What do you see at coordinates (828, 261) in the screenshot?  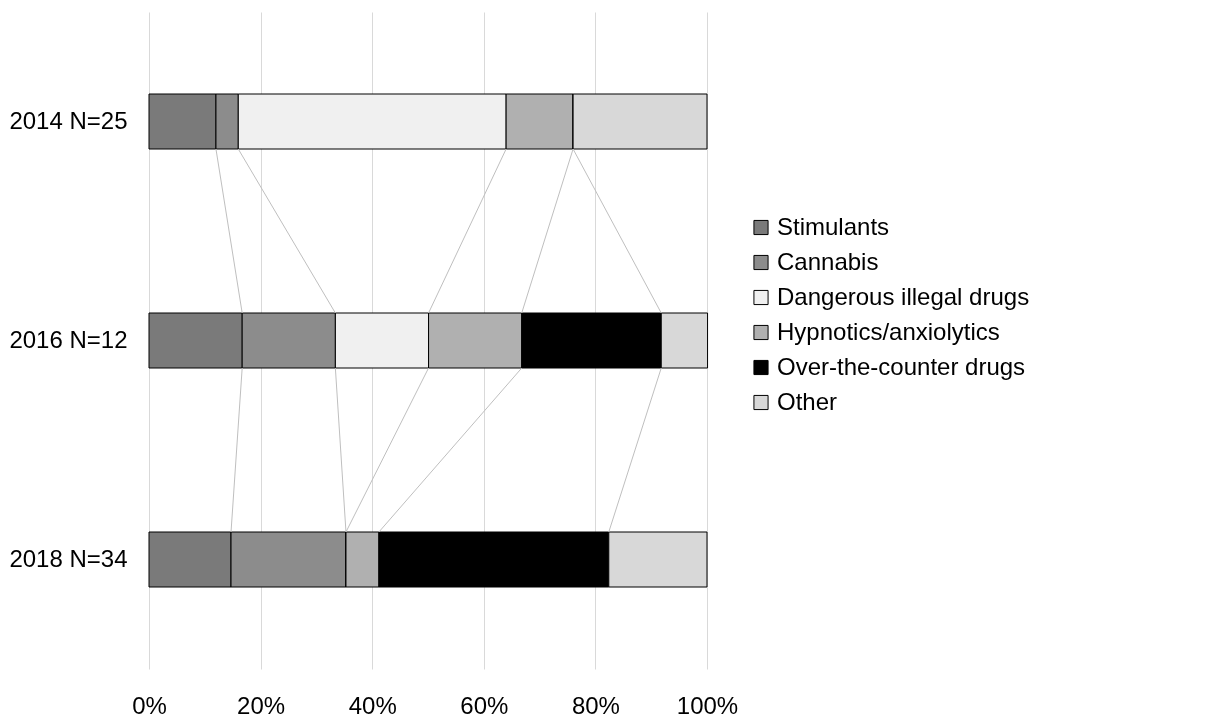 I see `legend-label: Cannabis` at bounding box center [828, 261].